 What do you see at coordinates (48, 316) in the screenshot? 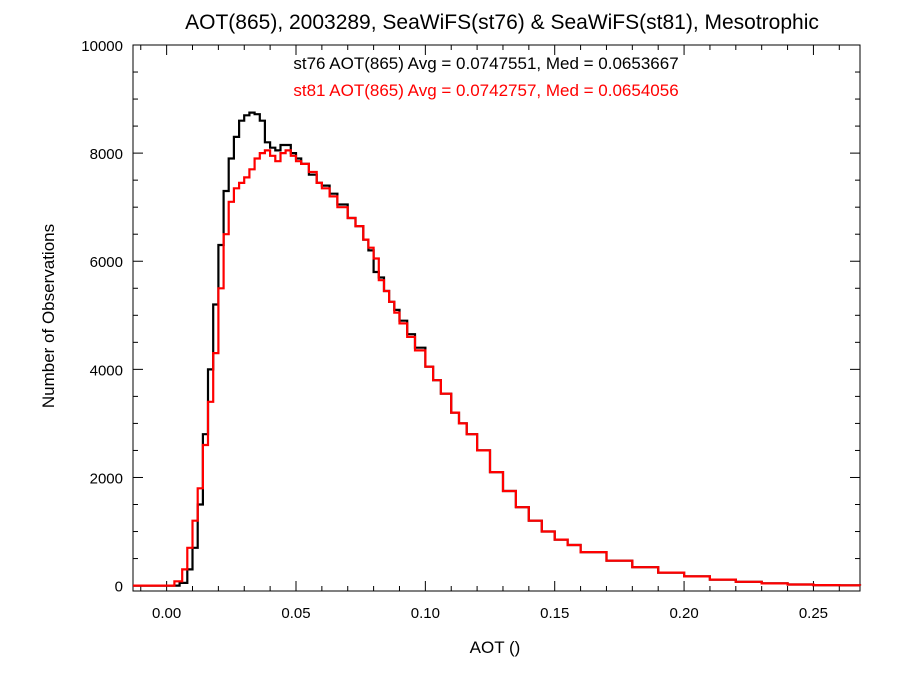
I see `y-axis-label: Number of Observations` at bounding box center [48, 316].